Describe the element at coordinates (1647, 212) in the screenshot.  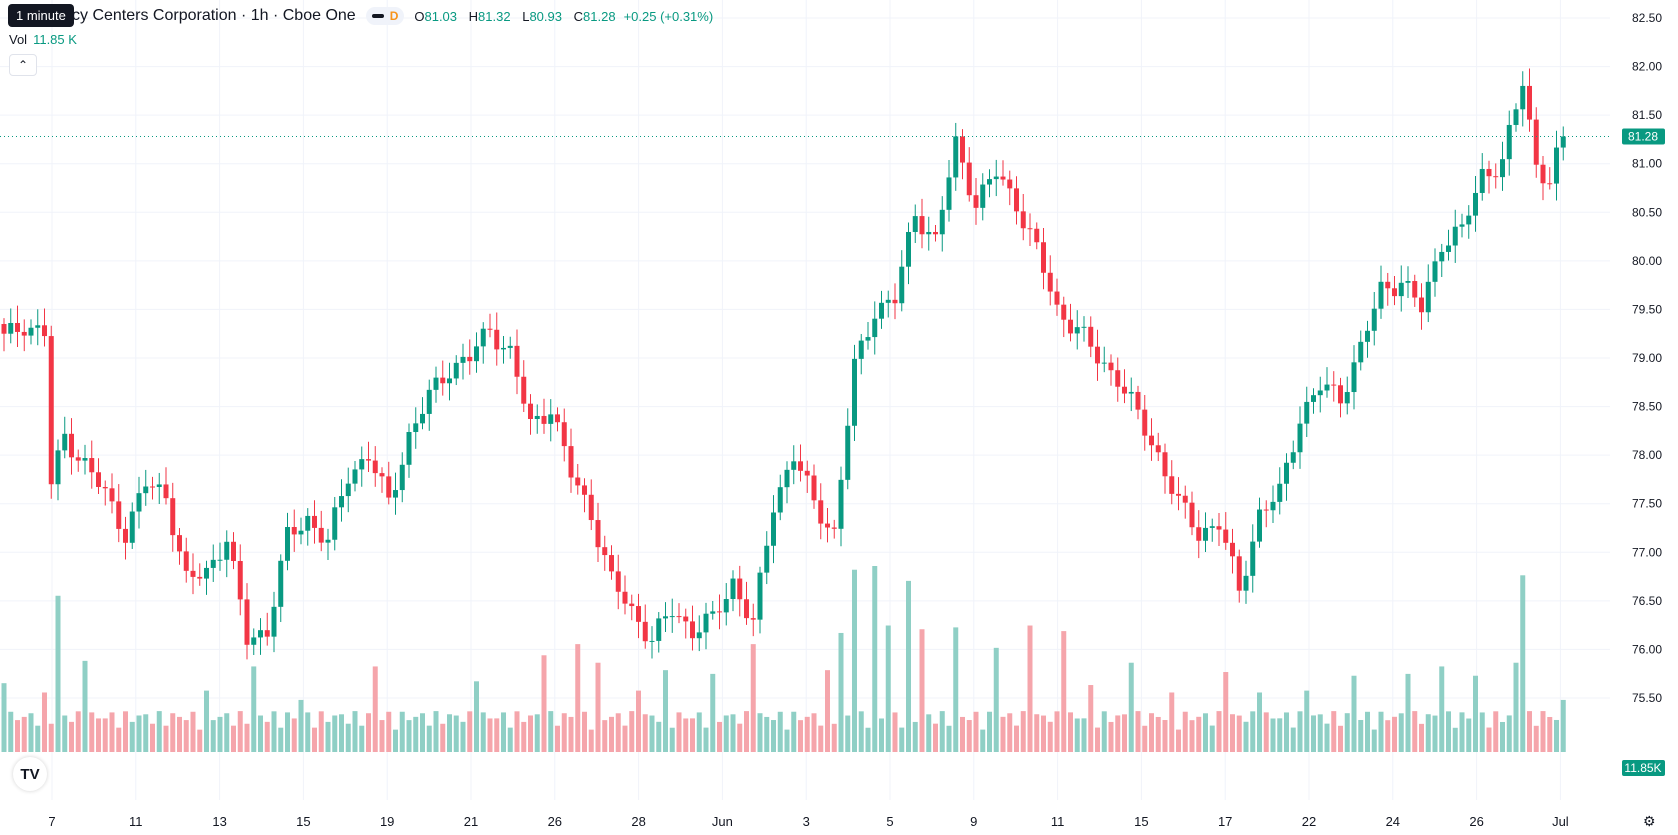
I see `price-tick-label: 80.50` at that location.